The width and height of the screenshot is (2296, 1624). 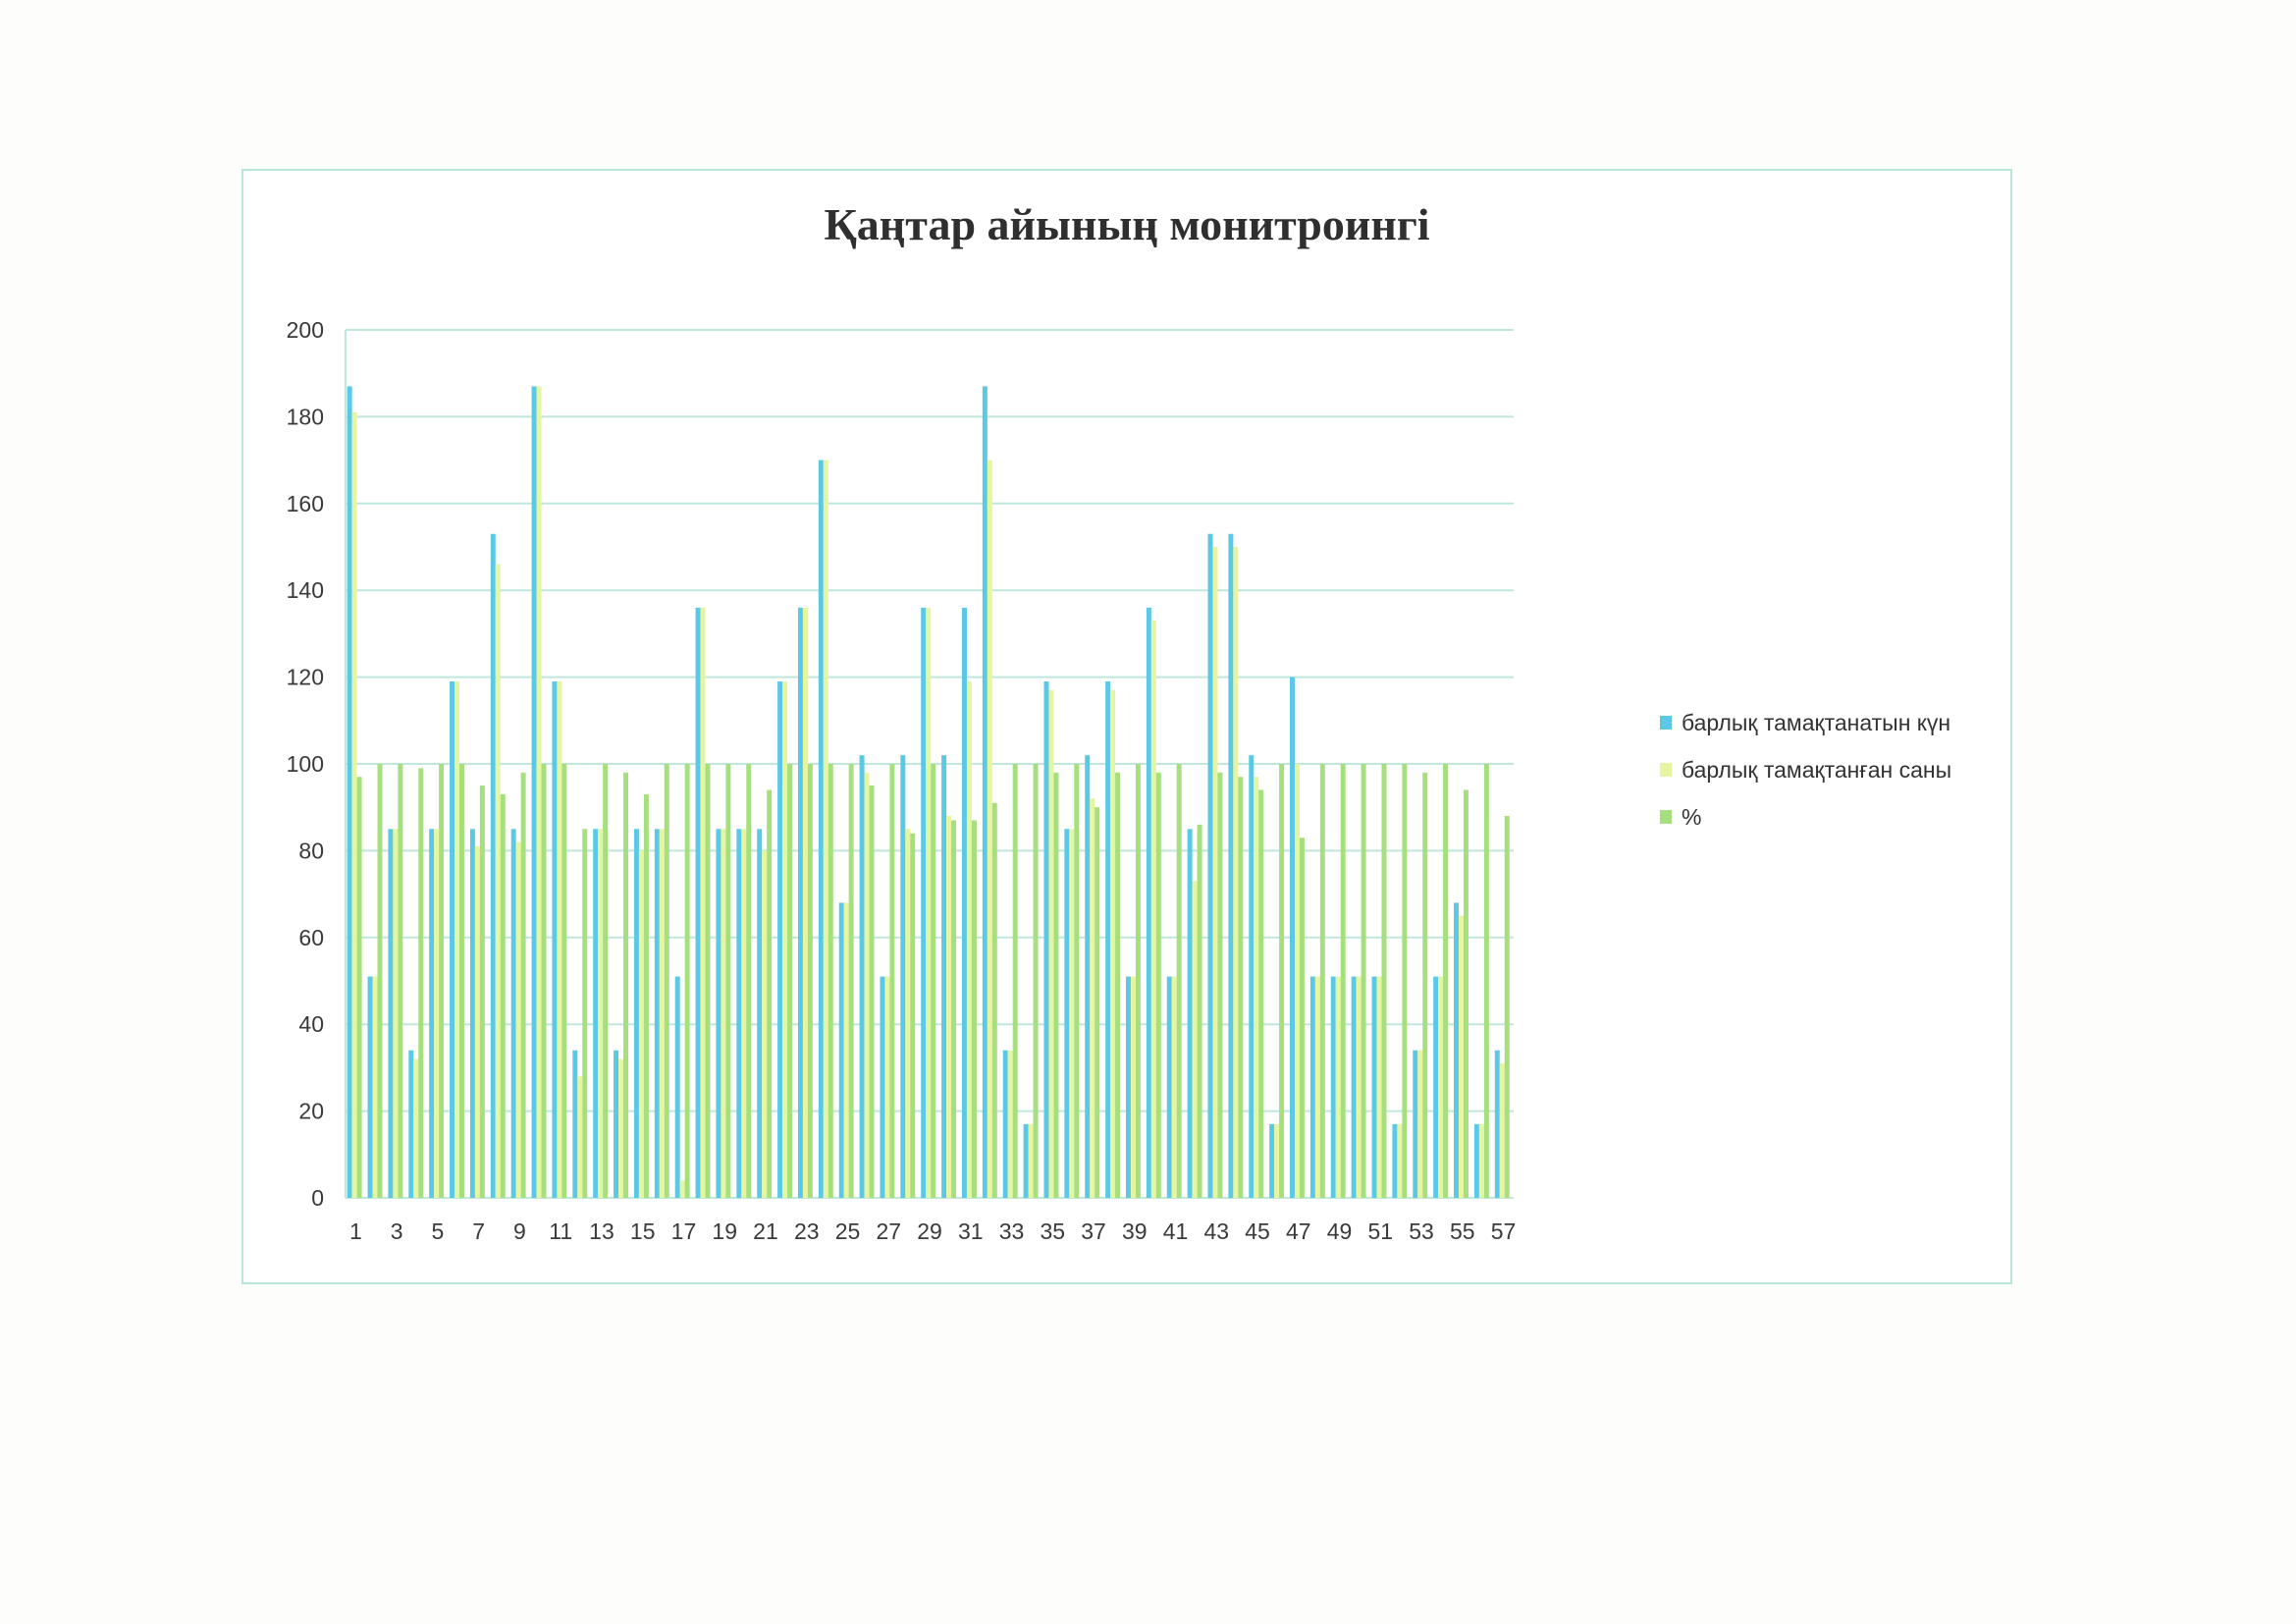 I want to click on x-tick-label: 25, so click(x=848, y=1231).